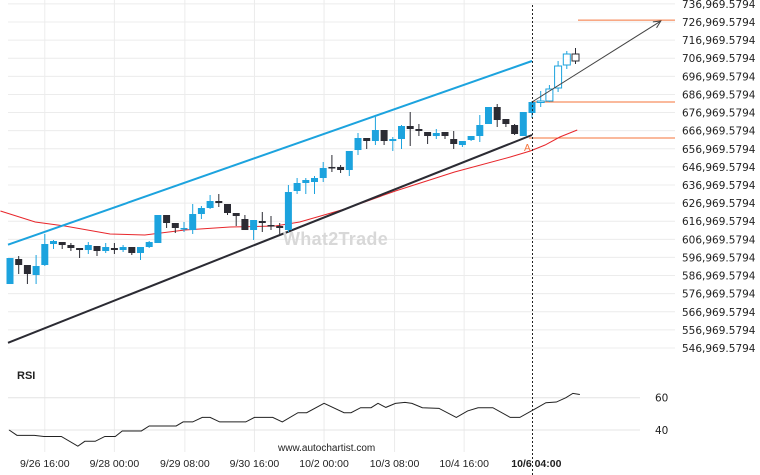  I want to click on price-tick-label: 566,969.5794, so click(719, 313).